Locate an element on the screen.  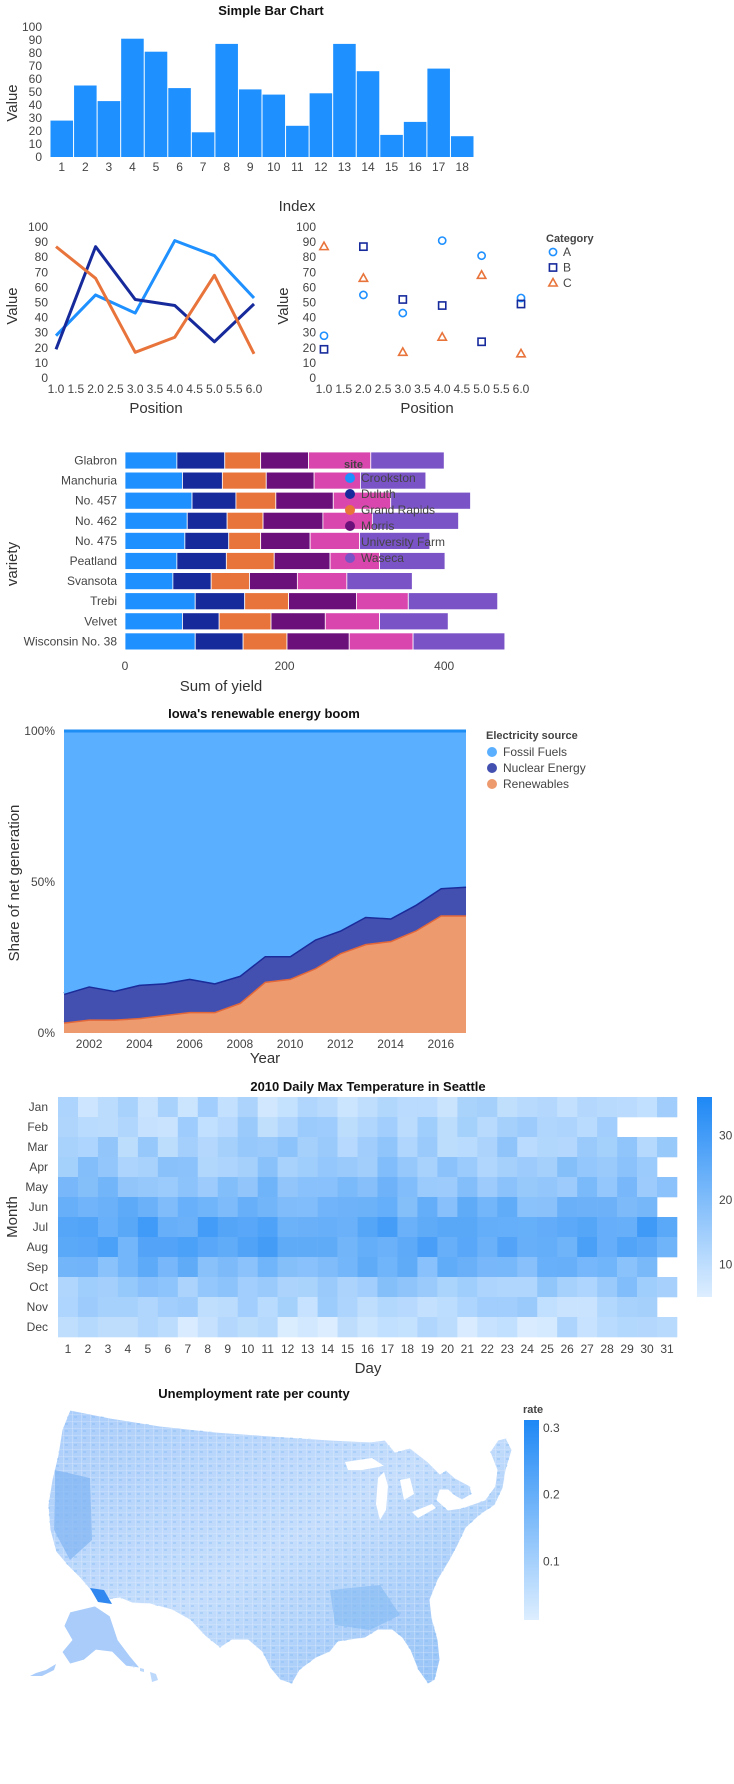
line-x-tick-label: 1.5 is located at coordinates (75, 389).